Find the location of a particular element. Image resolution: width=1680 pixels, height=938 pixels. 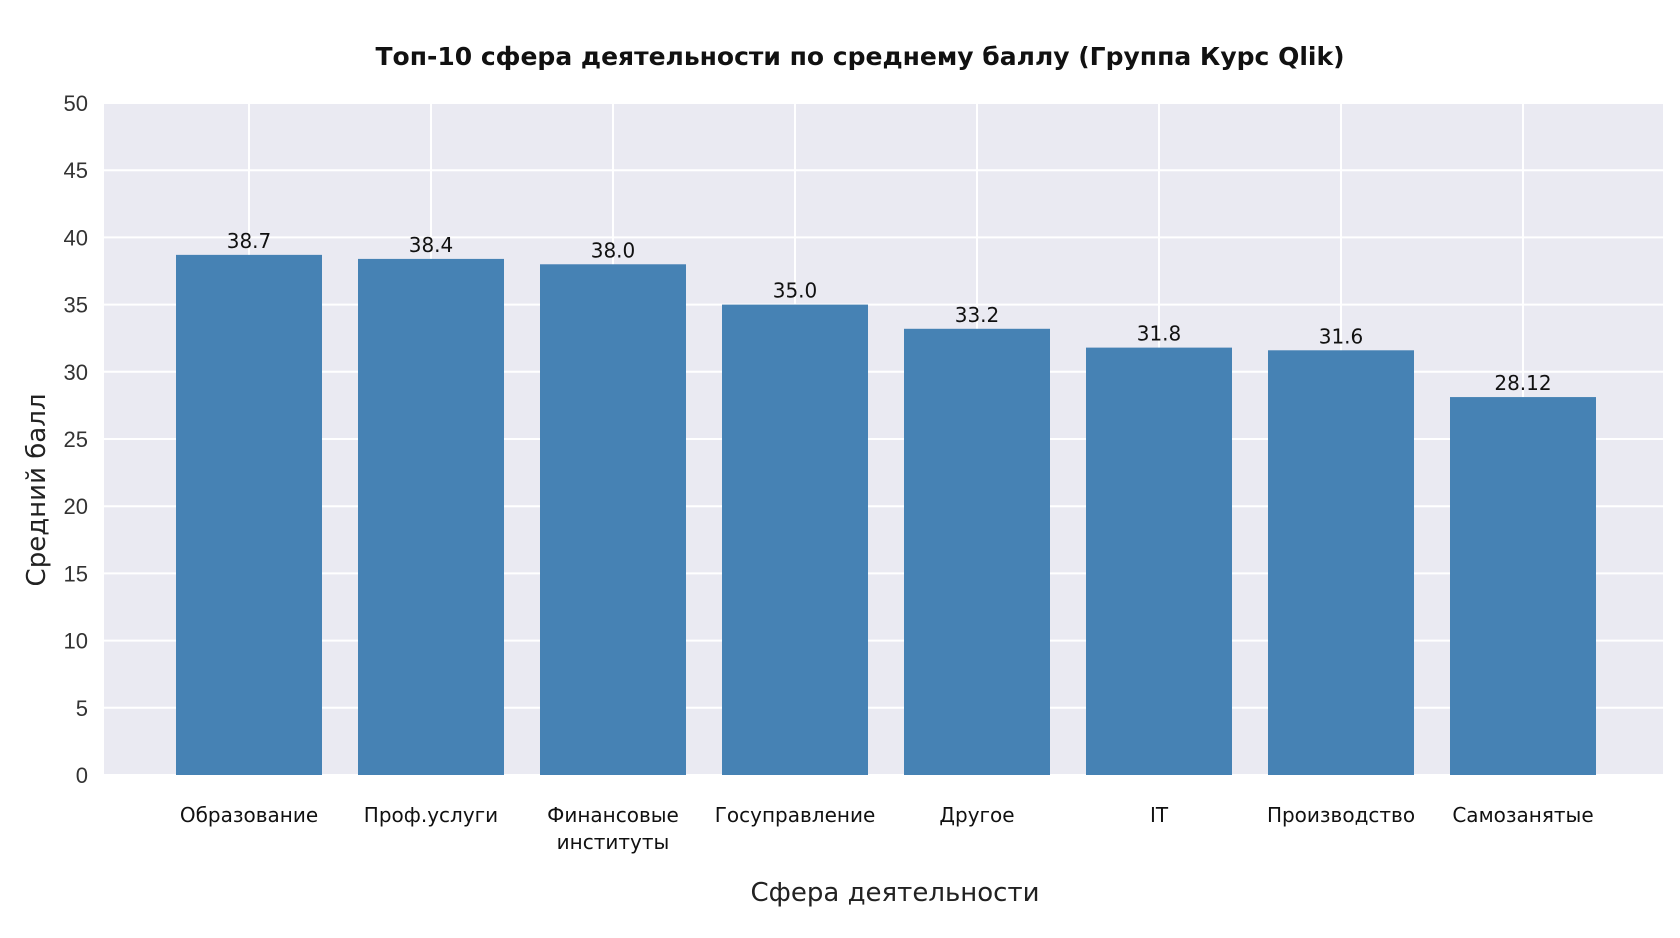

y-tick-label: 45 is located at coordinates (76, 170).